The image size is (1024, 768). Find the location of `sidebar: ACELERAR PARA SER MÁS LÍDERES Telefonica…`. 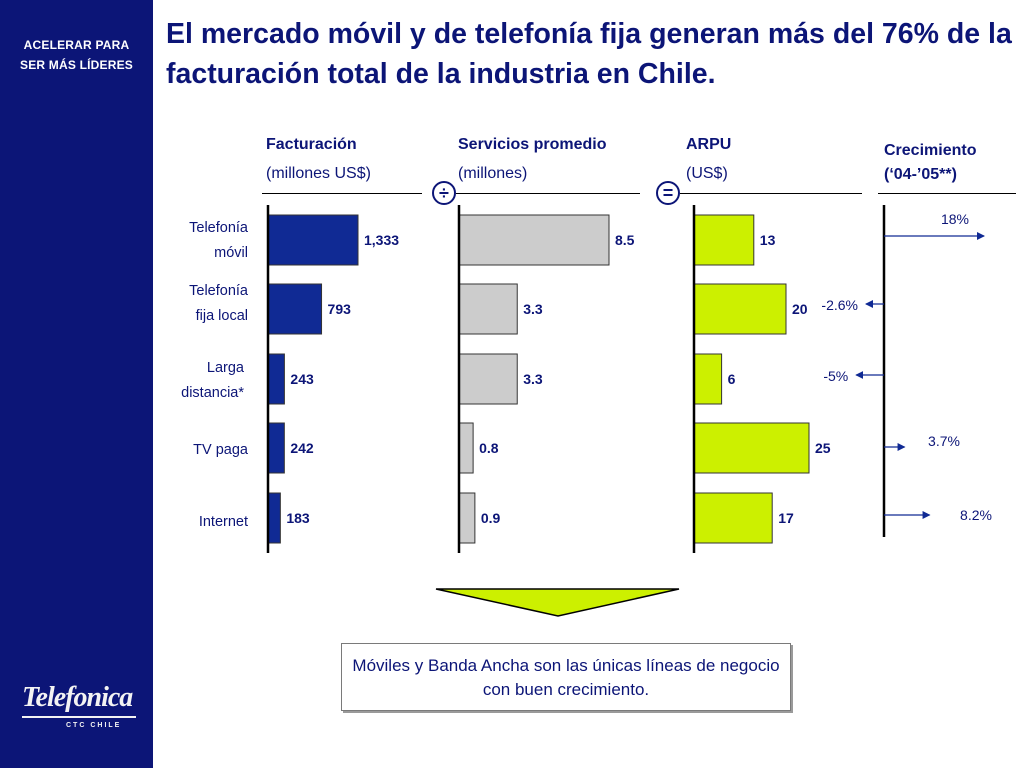

sidebar: ACELERAR PARA SER MÁS LÍDERES Telefonica… is located at coordinates (76, 384).